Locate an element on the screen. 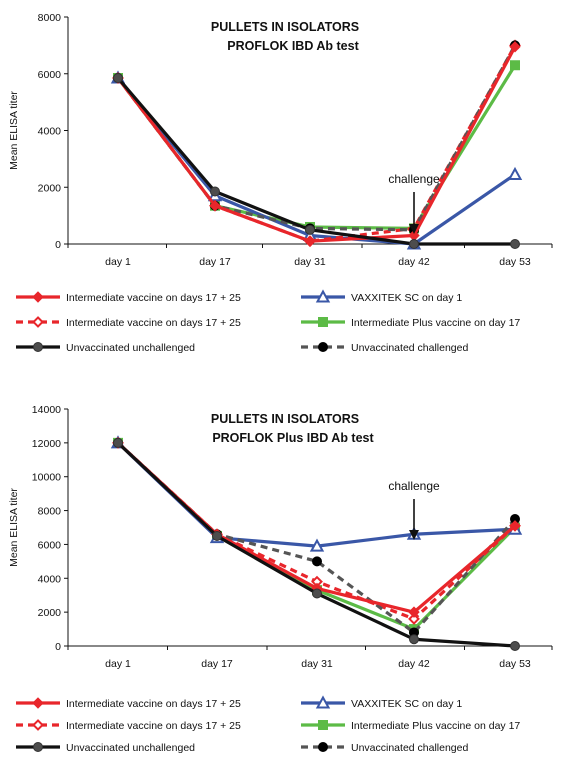 The height and width of the screenshot is (757, 562). series-line is located at coordinates (316, 494).